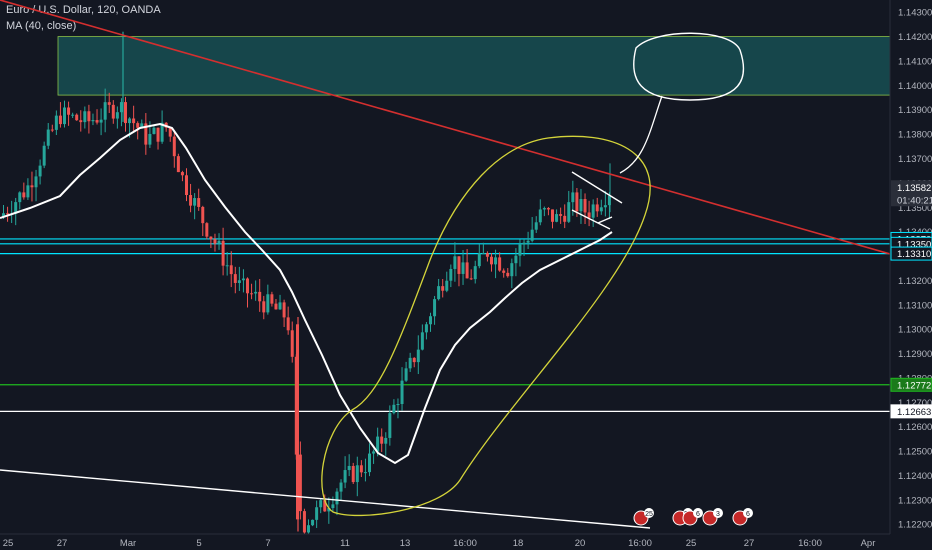 The width and height of the screenshot is (932, 550). I want to click on y-tick-label: 1.13000, so click(915, 330).